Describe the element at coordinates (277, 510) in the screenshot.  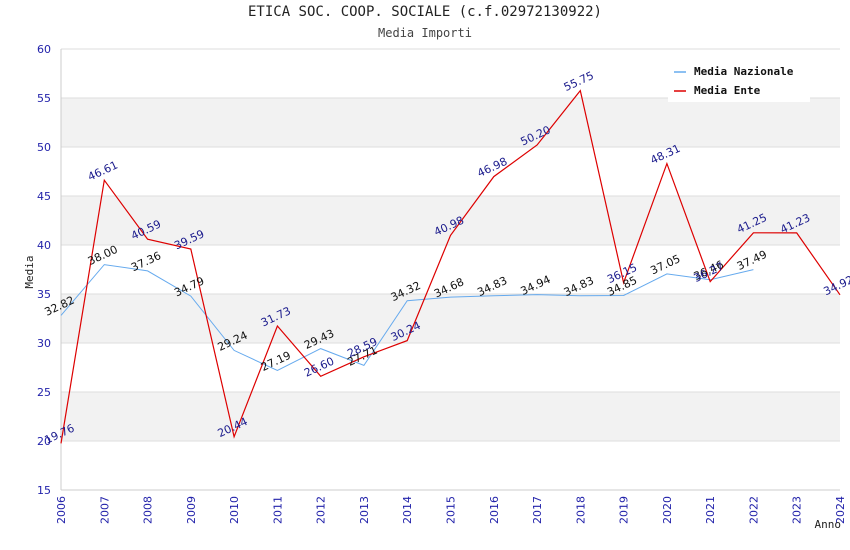
I see `x-tick-label: 2011` at that location.